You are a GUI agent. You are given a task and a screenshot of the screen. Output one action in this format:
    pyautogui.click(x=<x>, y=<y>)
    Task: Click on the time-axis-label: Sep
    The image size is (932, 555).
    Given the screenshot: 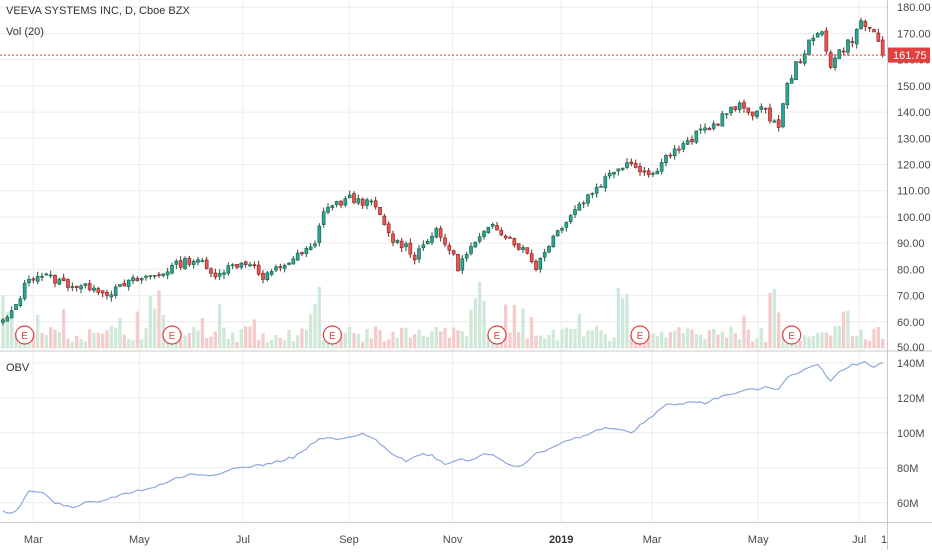 What is the action you would take?
    pyautogui.click(x=349, y=540)
    